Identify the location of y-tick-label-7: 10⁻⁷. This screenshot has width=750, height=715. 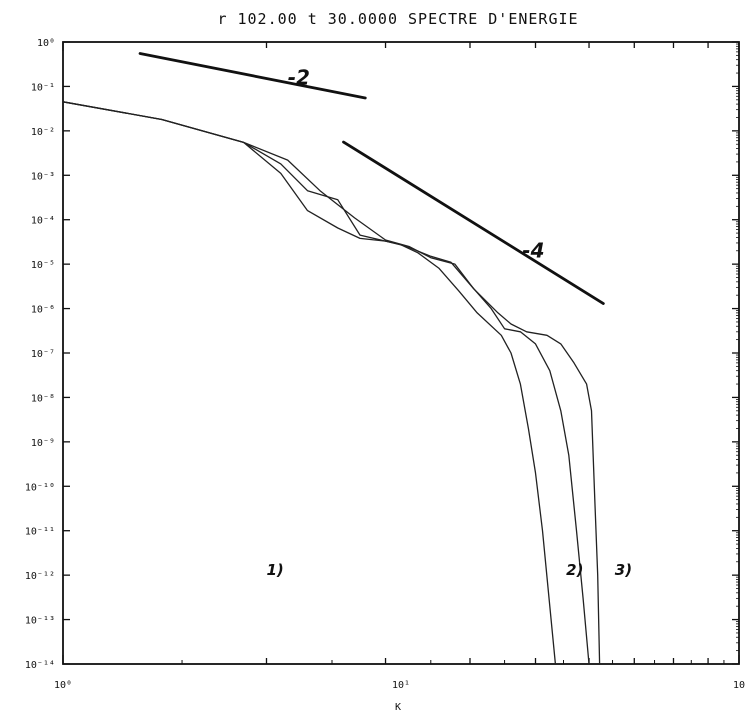
(43, 354).